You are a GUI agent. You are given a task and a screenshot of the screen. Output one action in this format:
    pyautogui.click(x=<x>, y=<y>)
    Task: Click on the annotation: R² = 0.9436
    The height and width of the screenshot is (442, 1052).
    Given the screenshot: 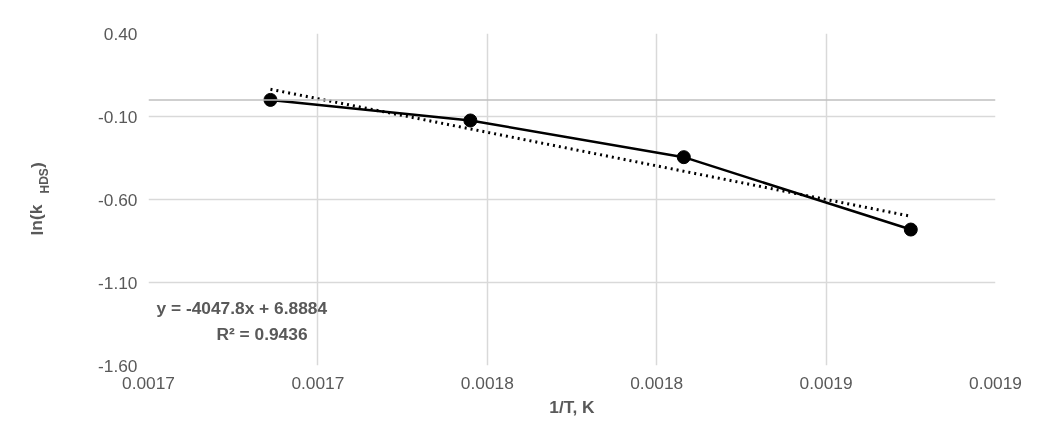 What is the action you would take?
    pyautogui.click(x=262, y=333)
    